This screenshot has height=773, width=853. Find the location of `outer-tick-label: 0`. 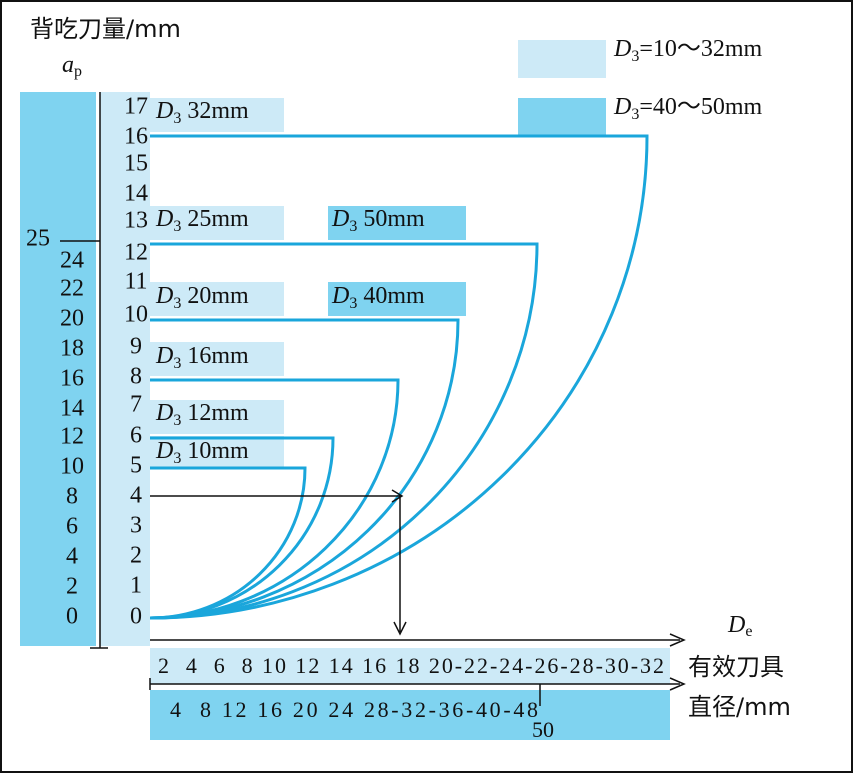

outer-tick-label: 0 is located at coordinates (72, 617).